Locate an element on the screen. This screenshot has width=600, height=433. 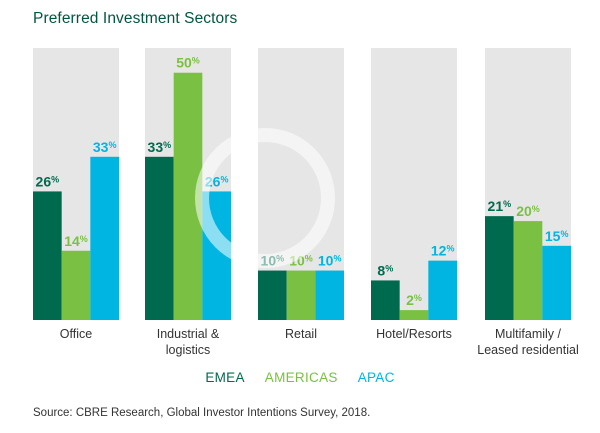
category-label: Office is located at coordinates (76, 334).